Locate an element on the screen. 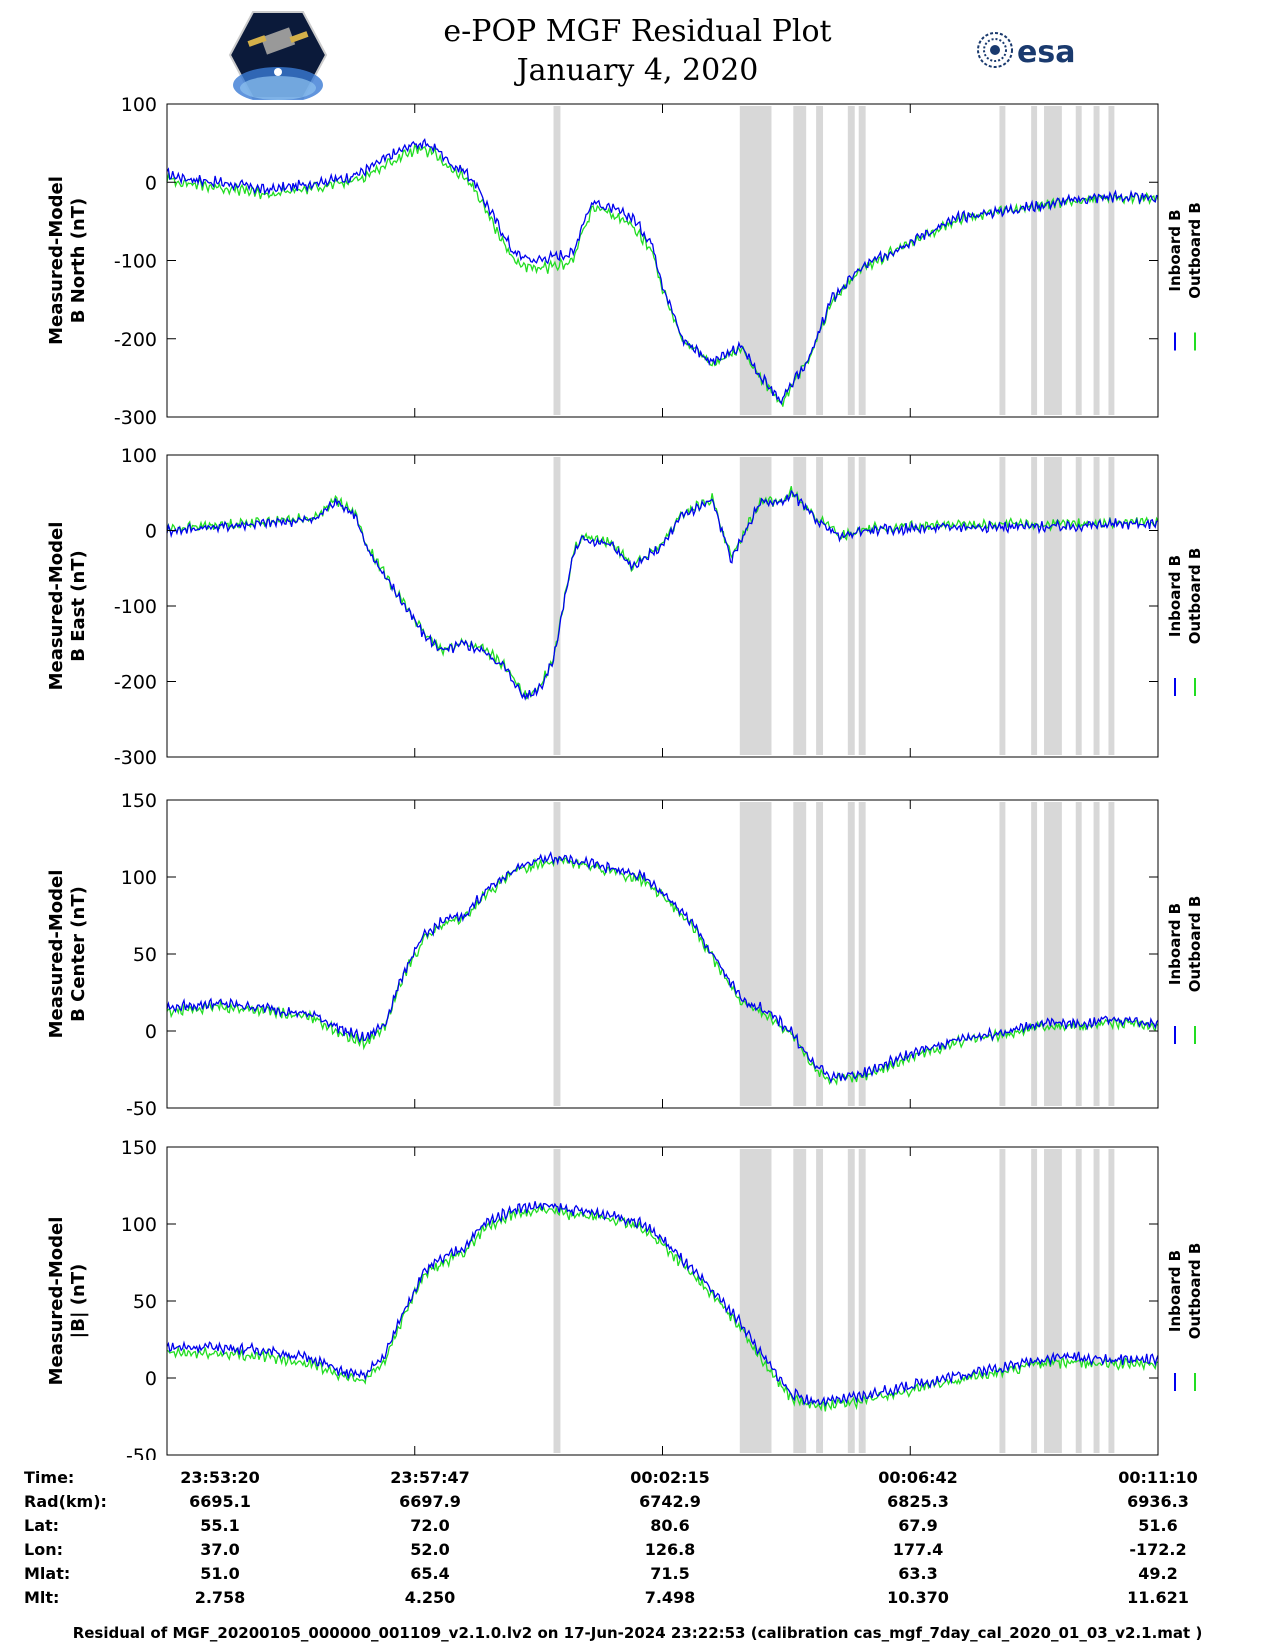 The image size is (1275, 1650). ephemeris-value: 23:57:47 is located at coordinates (430, 1477).